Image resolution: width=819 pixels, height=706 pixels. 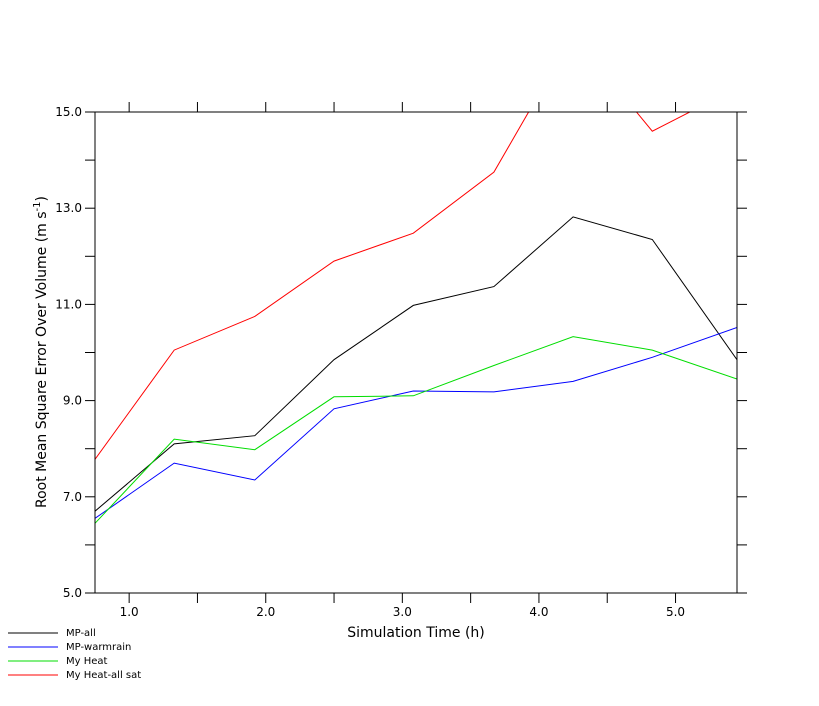 What do you see at coordinates (87, 661) in the screenshot?
I see `legend-label: My Heat` at bounding box center [87, 661].